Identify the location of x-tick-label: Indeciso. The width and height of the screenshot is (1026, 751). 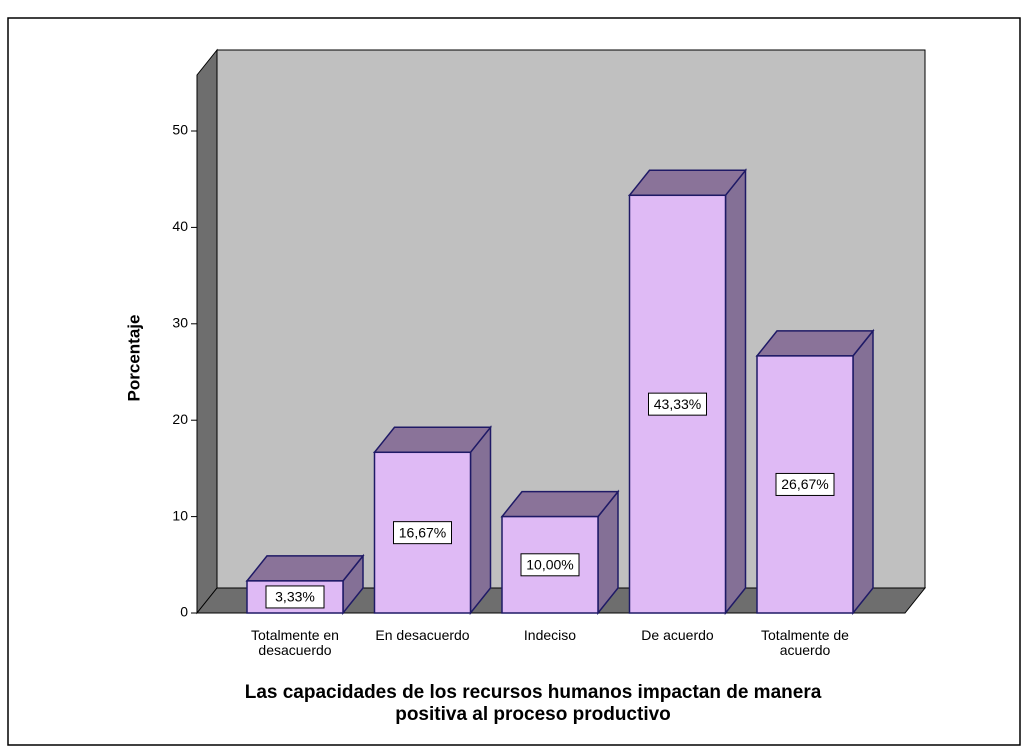
(550, 635).